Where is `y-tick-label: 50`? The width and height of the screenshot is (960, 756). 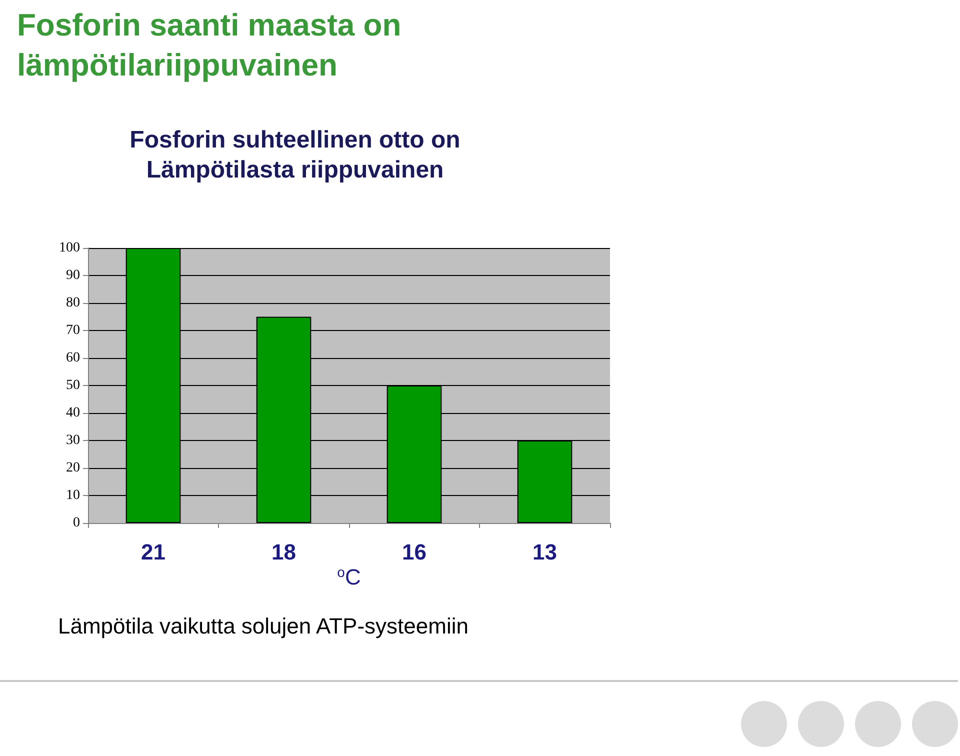
y-tick-label: 50 is located at coordinates (73, 385).